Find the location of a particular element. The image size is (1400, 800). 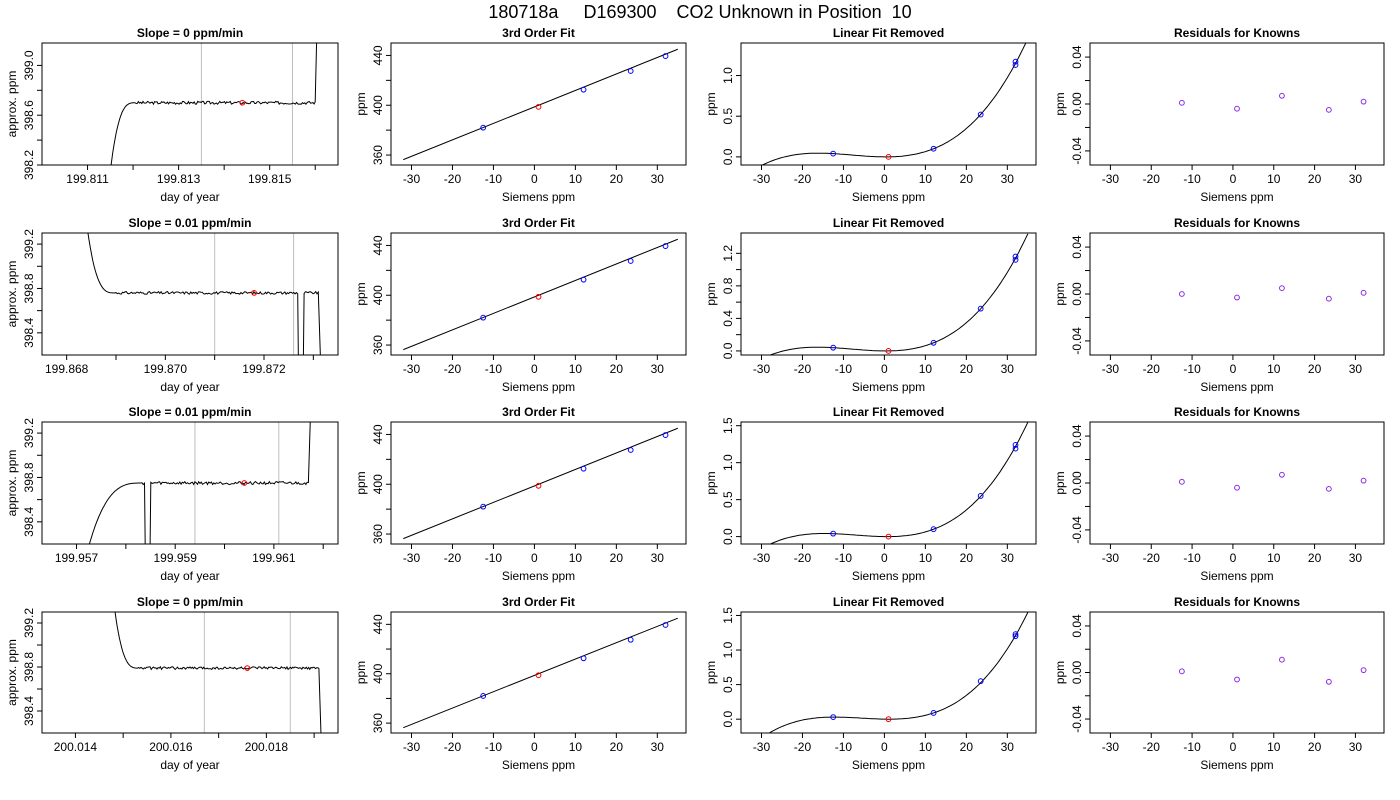

y-tick-label: 1.5 is located at coordinates (728, 425).